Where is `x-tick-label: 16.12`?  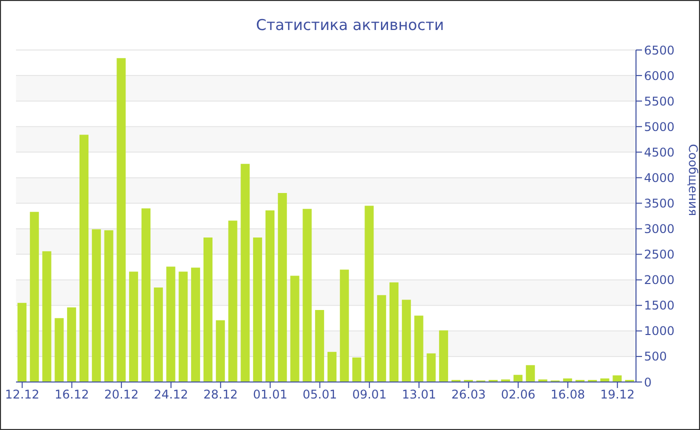 x-tick-label: 16.12 is located at coordinates (71, 395).